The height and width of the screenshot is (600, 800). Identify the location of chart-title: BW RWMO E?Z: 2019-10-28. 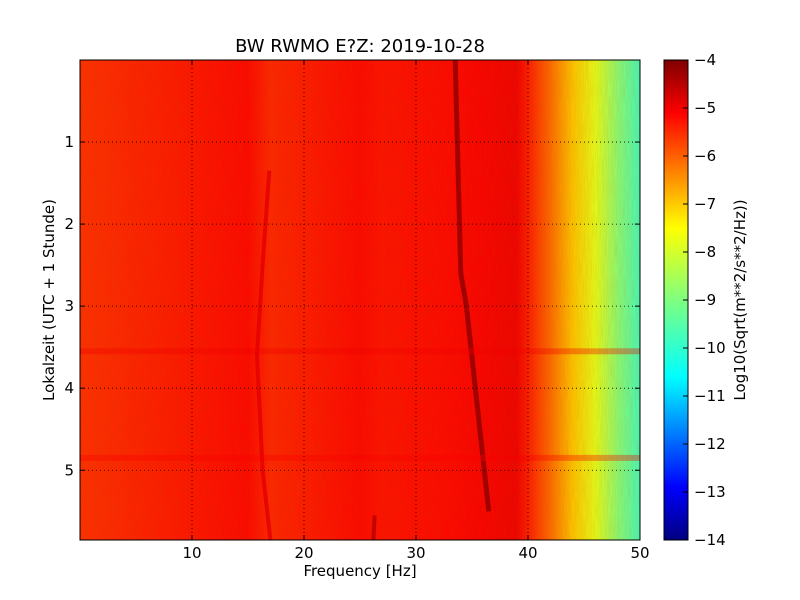
(360, 46).